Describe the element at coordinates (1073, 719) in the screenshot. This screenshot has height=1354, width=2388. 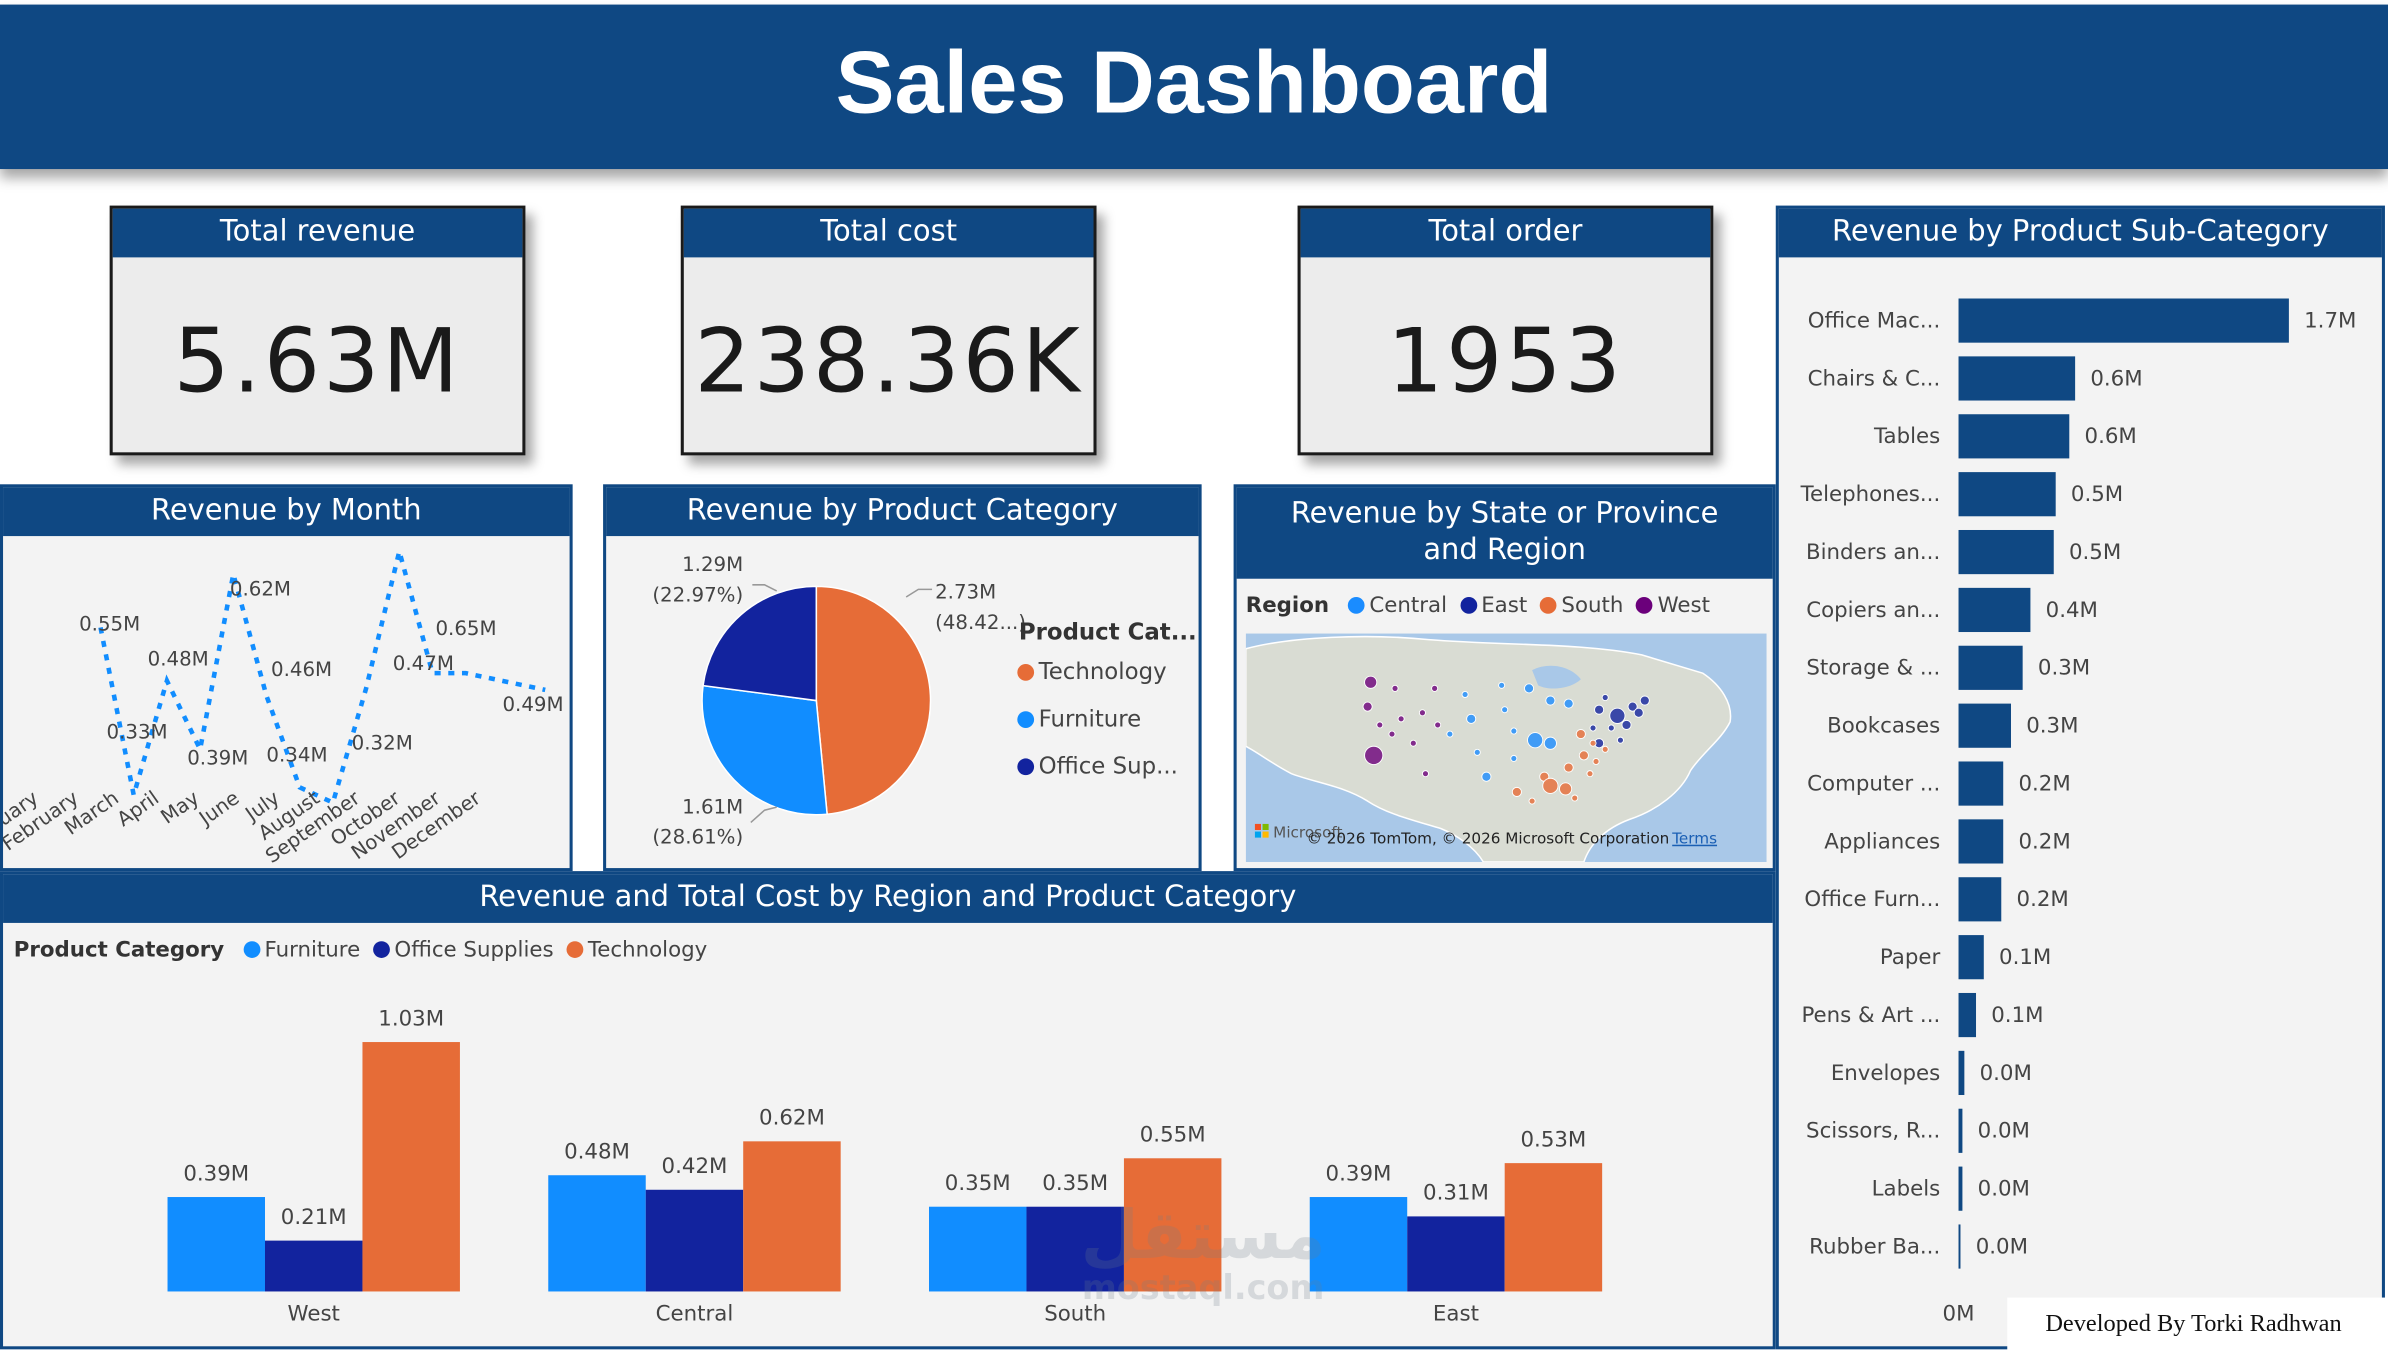
I see `legend-item: Furniture` at that location.